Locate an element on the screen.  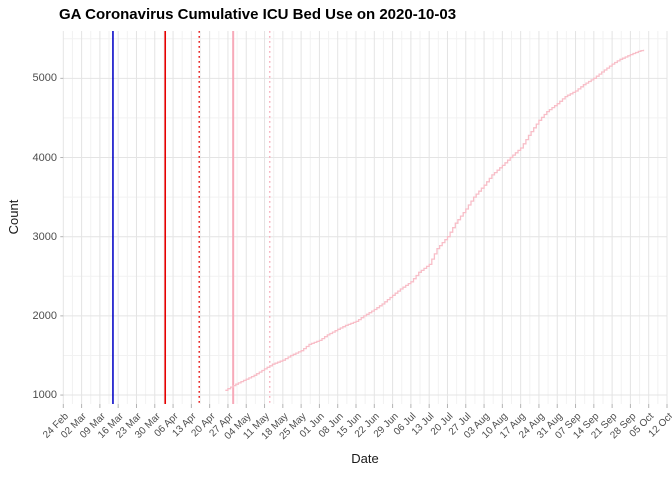
x-axis-title: Date is located at coordinates (365, 458).